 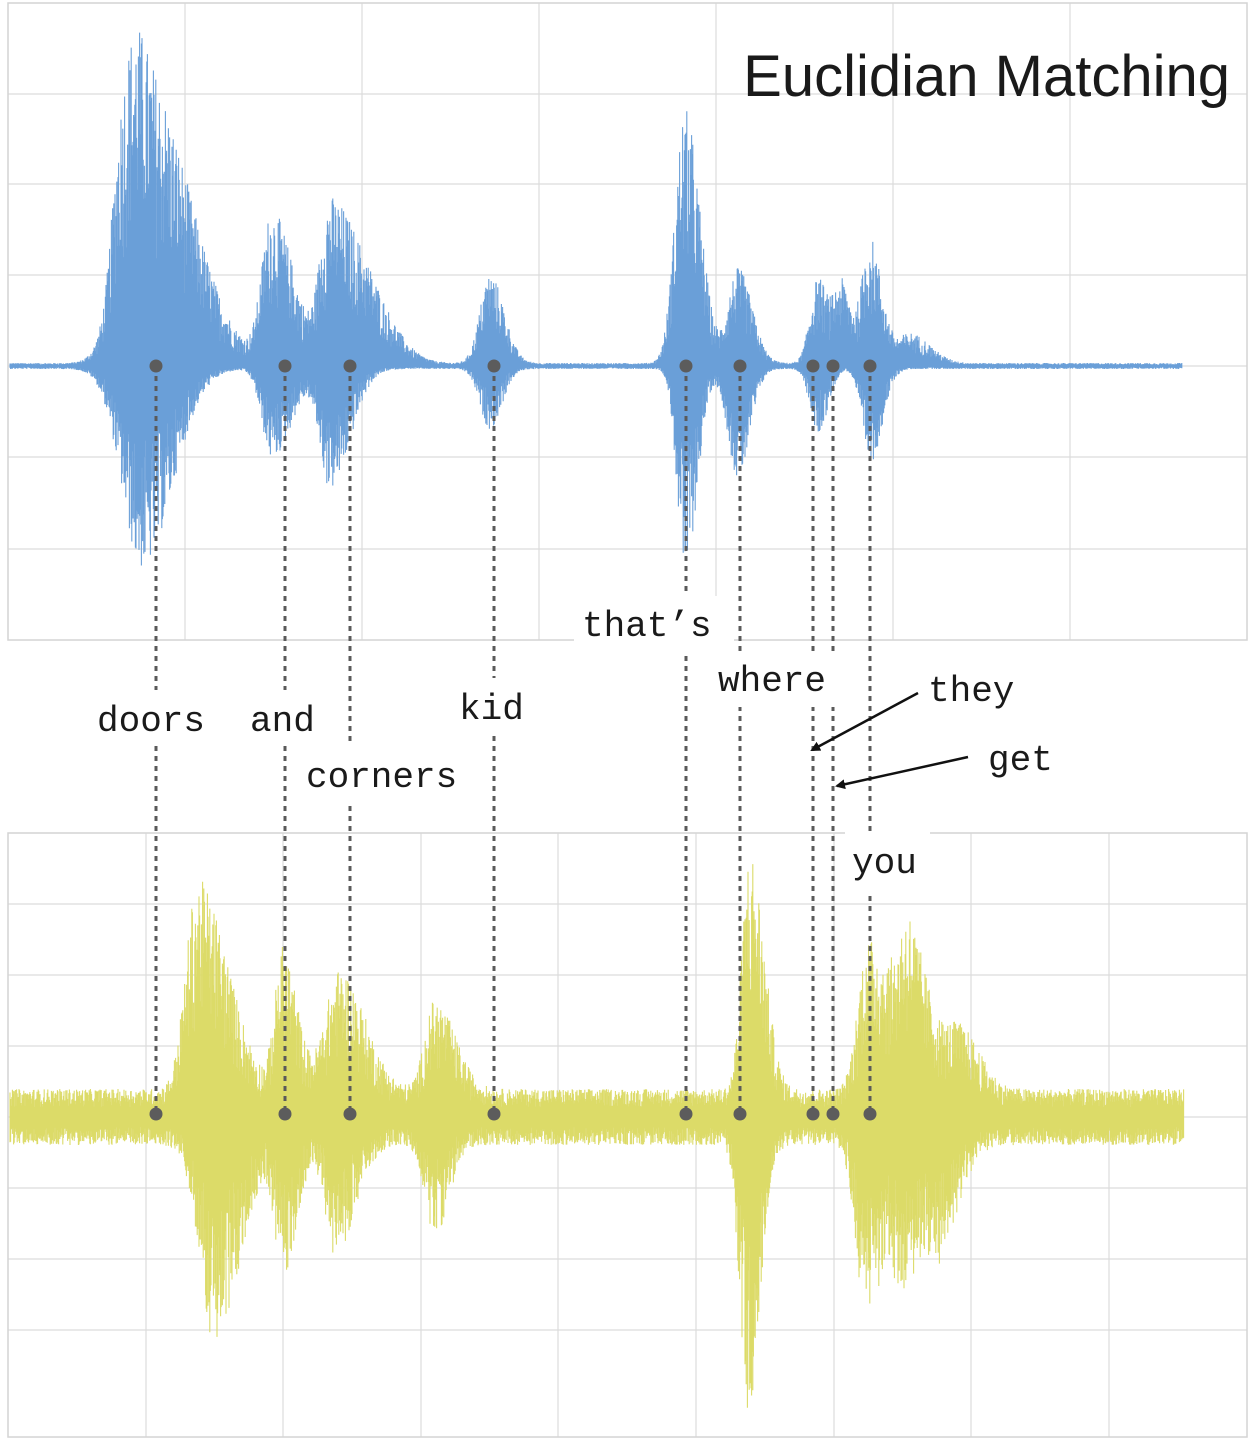 What do you see at coordinates (156, 1114) in the screenshot?
I see `bottom-match-point-doors` at bounding box center [156, 1114].